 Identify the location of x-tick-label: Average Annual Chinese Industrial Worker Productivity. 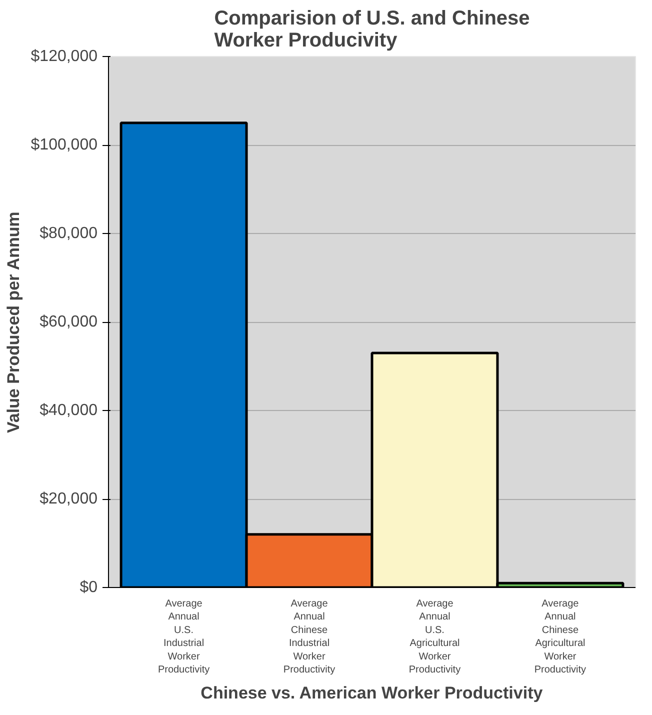
(309, 637).